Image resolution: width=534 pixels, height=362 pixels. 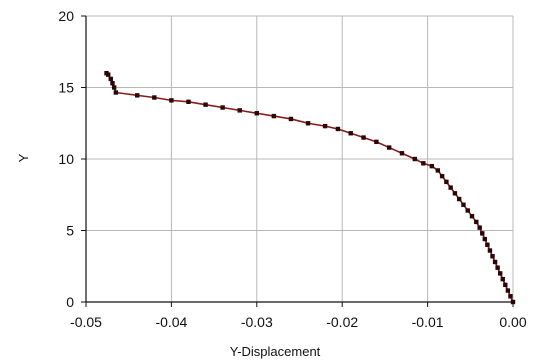 I want to click on x-tick-label: -0.03, so click(x=257, y=322).